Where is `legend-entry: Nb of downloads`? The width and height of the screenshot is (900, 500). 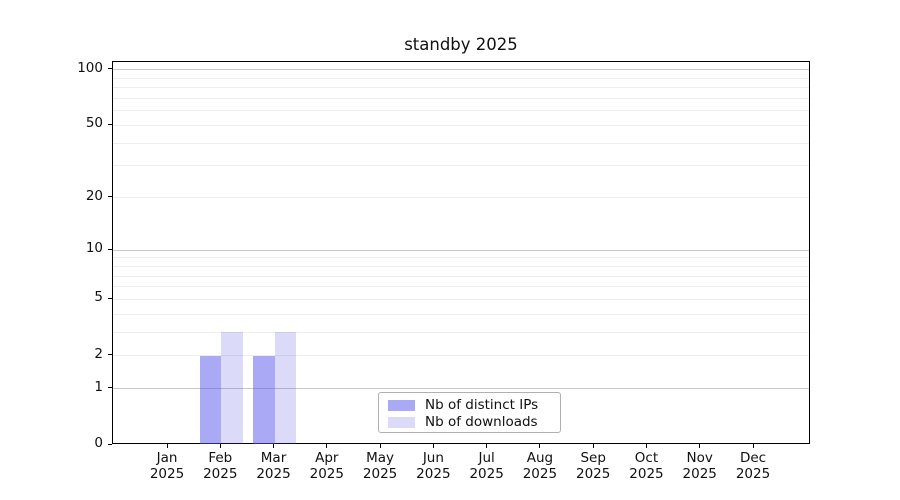 legend-entry: Nb of downloads is located at coordinates (469, 422).